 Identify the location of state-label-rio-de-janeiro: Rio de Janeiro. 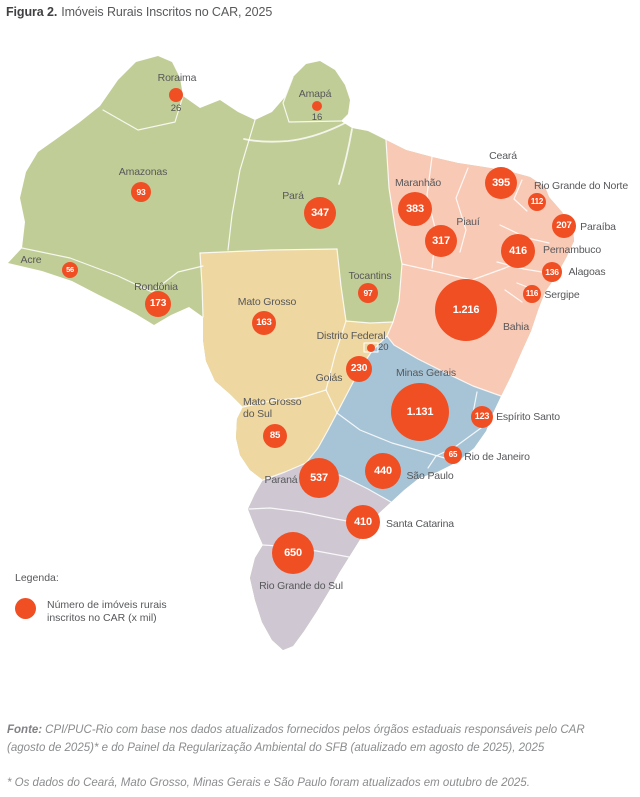
(497, 457).